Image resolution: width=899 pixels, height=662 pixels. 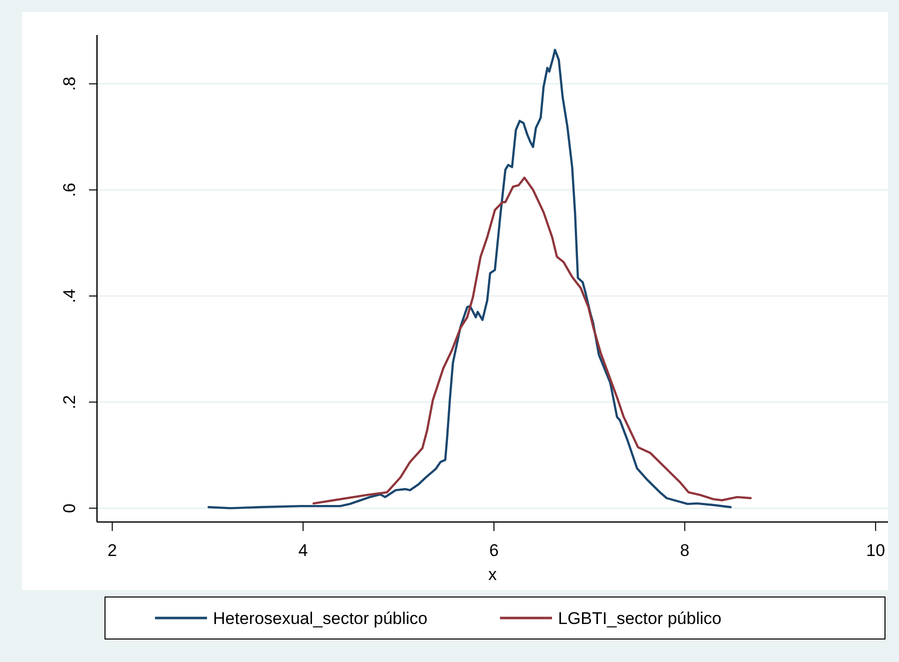 I want to click on x-axis-title: x, so click(x=493, y=574).